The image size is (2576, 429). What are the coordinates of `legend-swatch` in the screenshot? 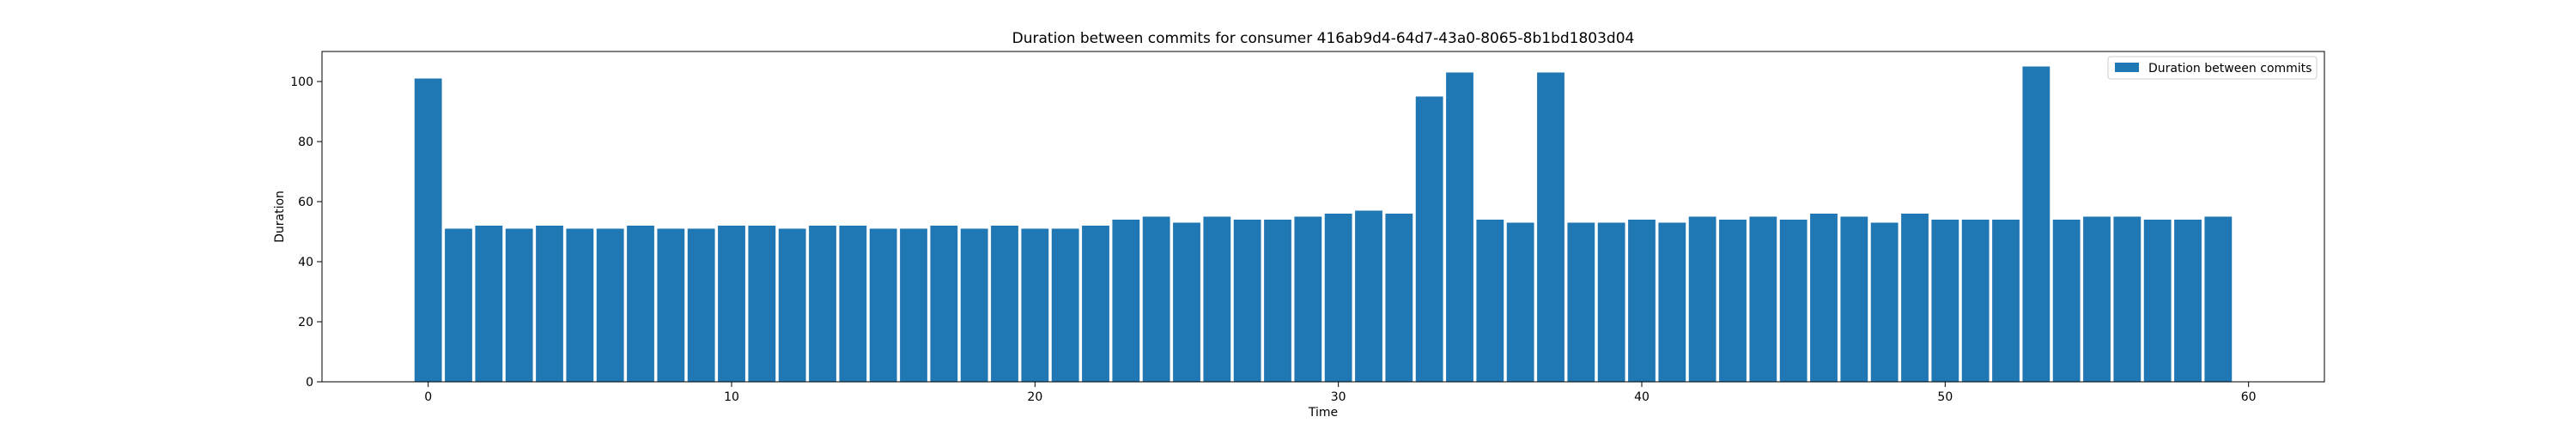 It's located at (2127, 67).